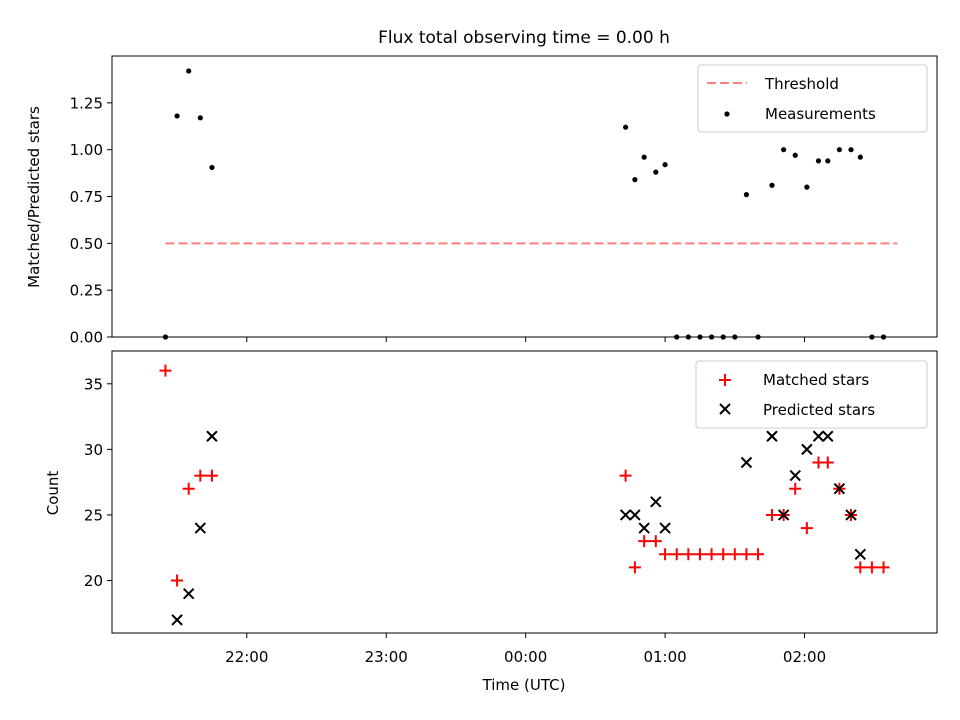 The image size is (960, 720). I want to click on legend-measurements-swatch, so click(727, 114).